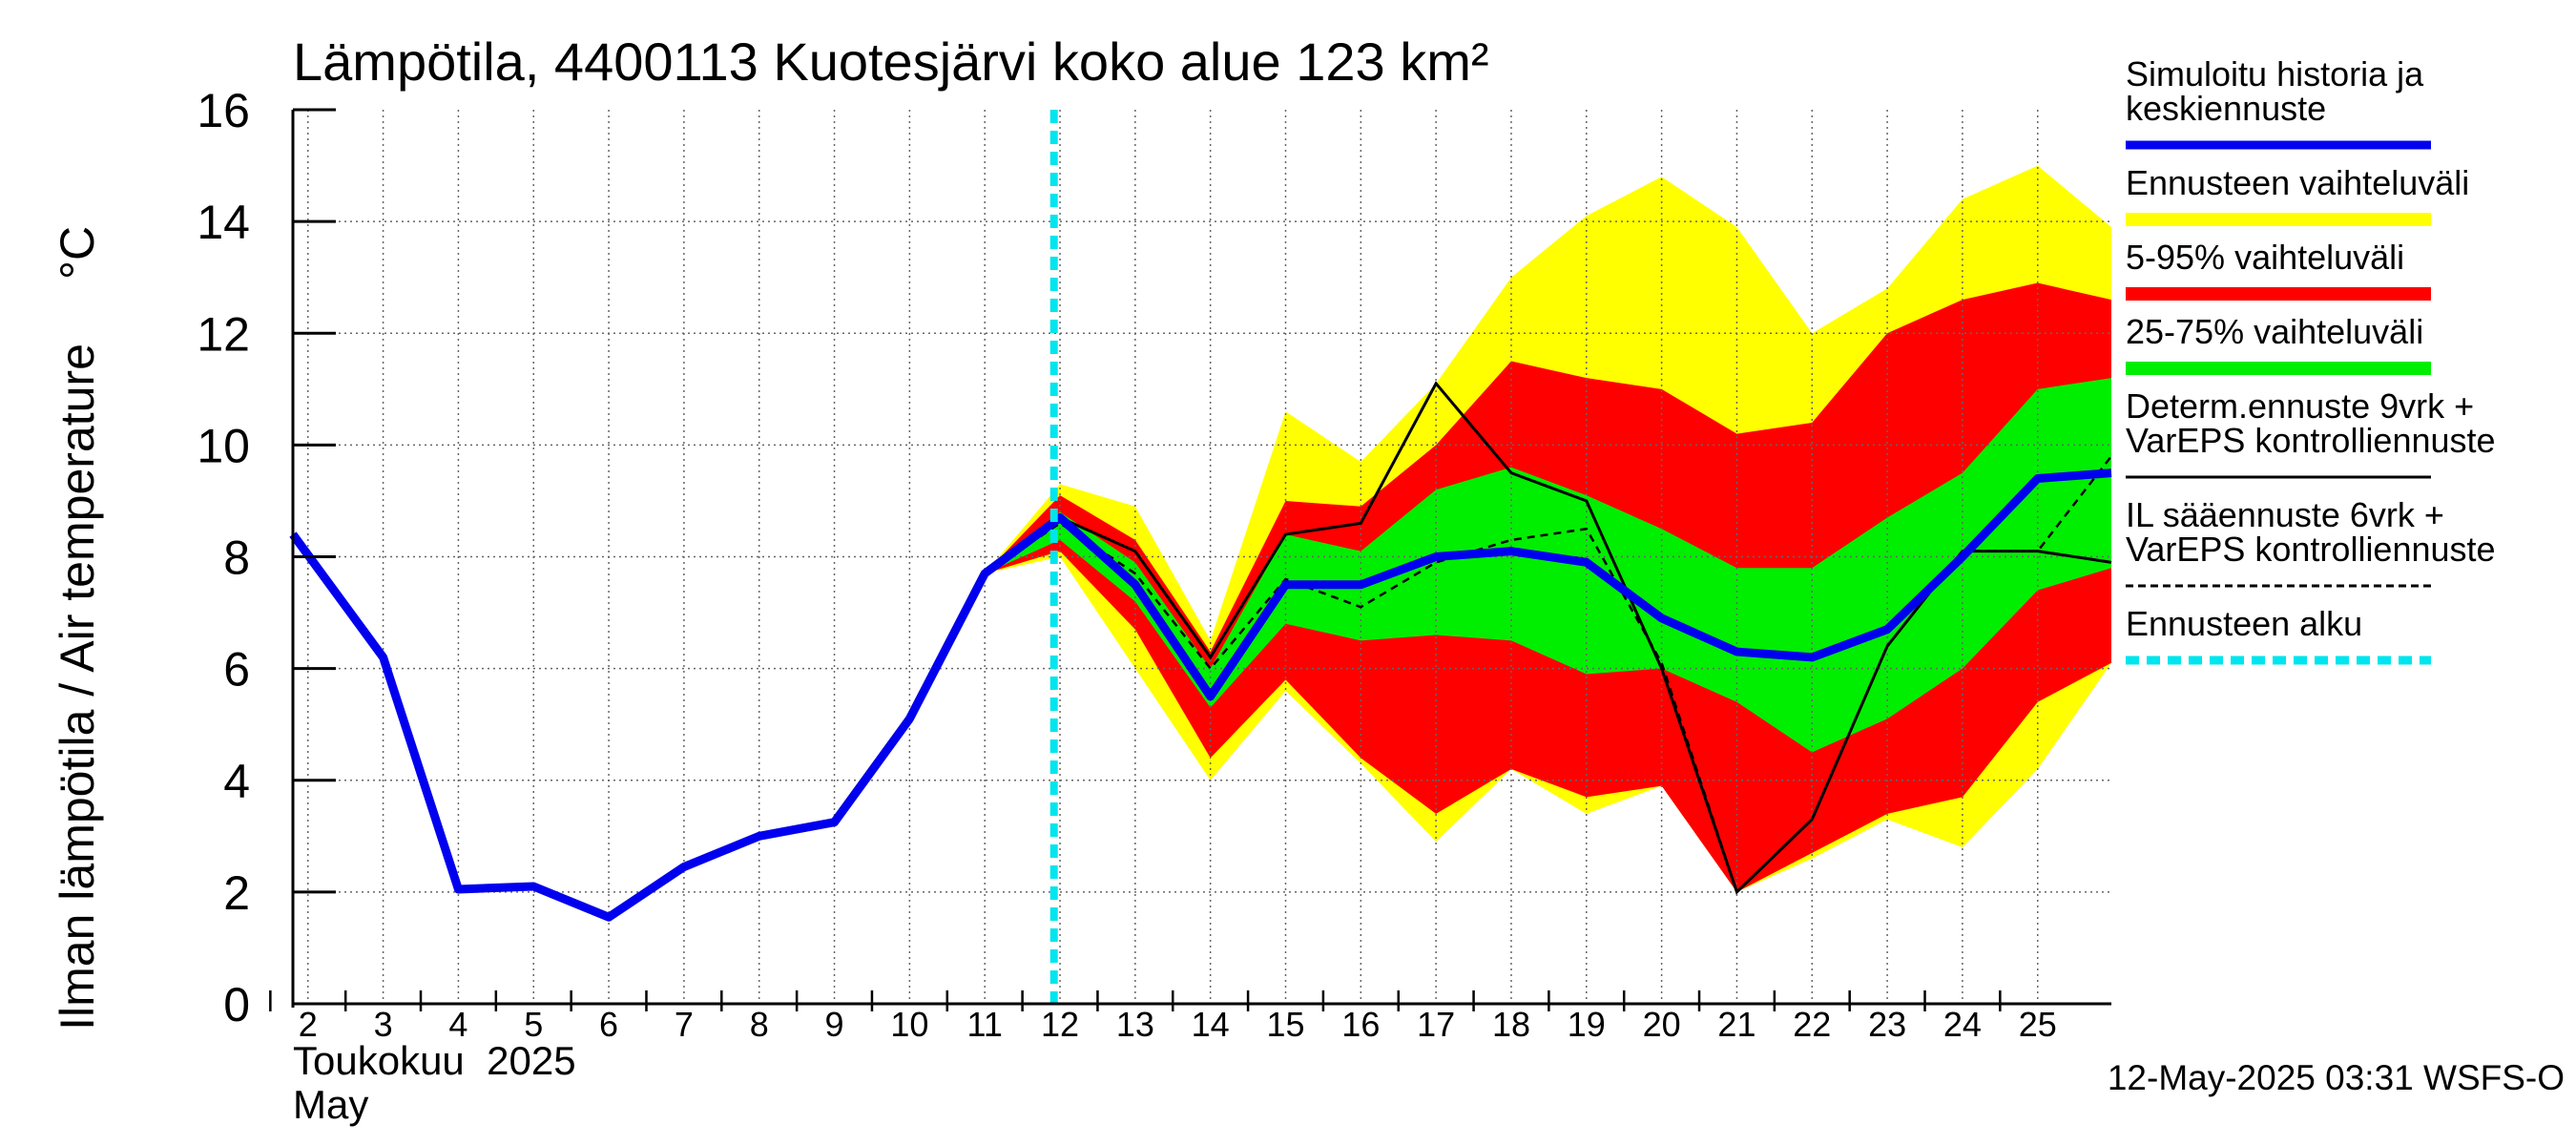 The image size is (2576, 1145). Describe the element at coordinates (759, 1025) in the screenshot. I see `x-tick-label: 8` at that location.